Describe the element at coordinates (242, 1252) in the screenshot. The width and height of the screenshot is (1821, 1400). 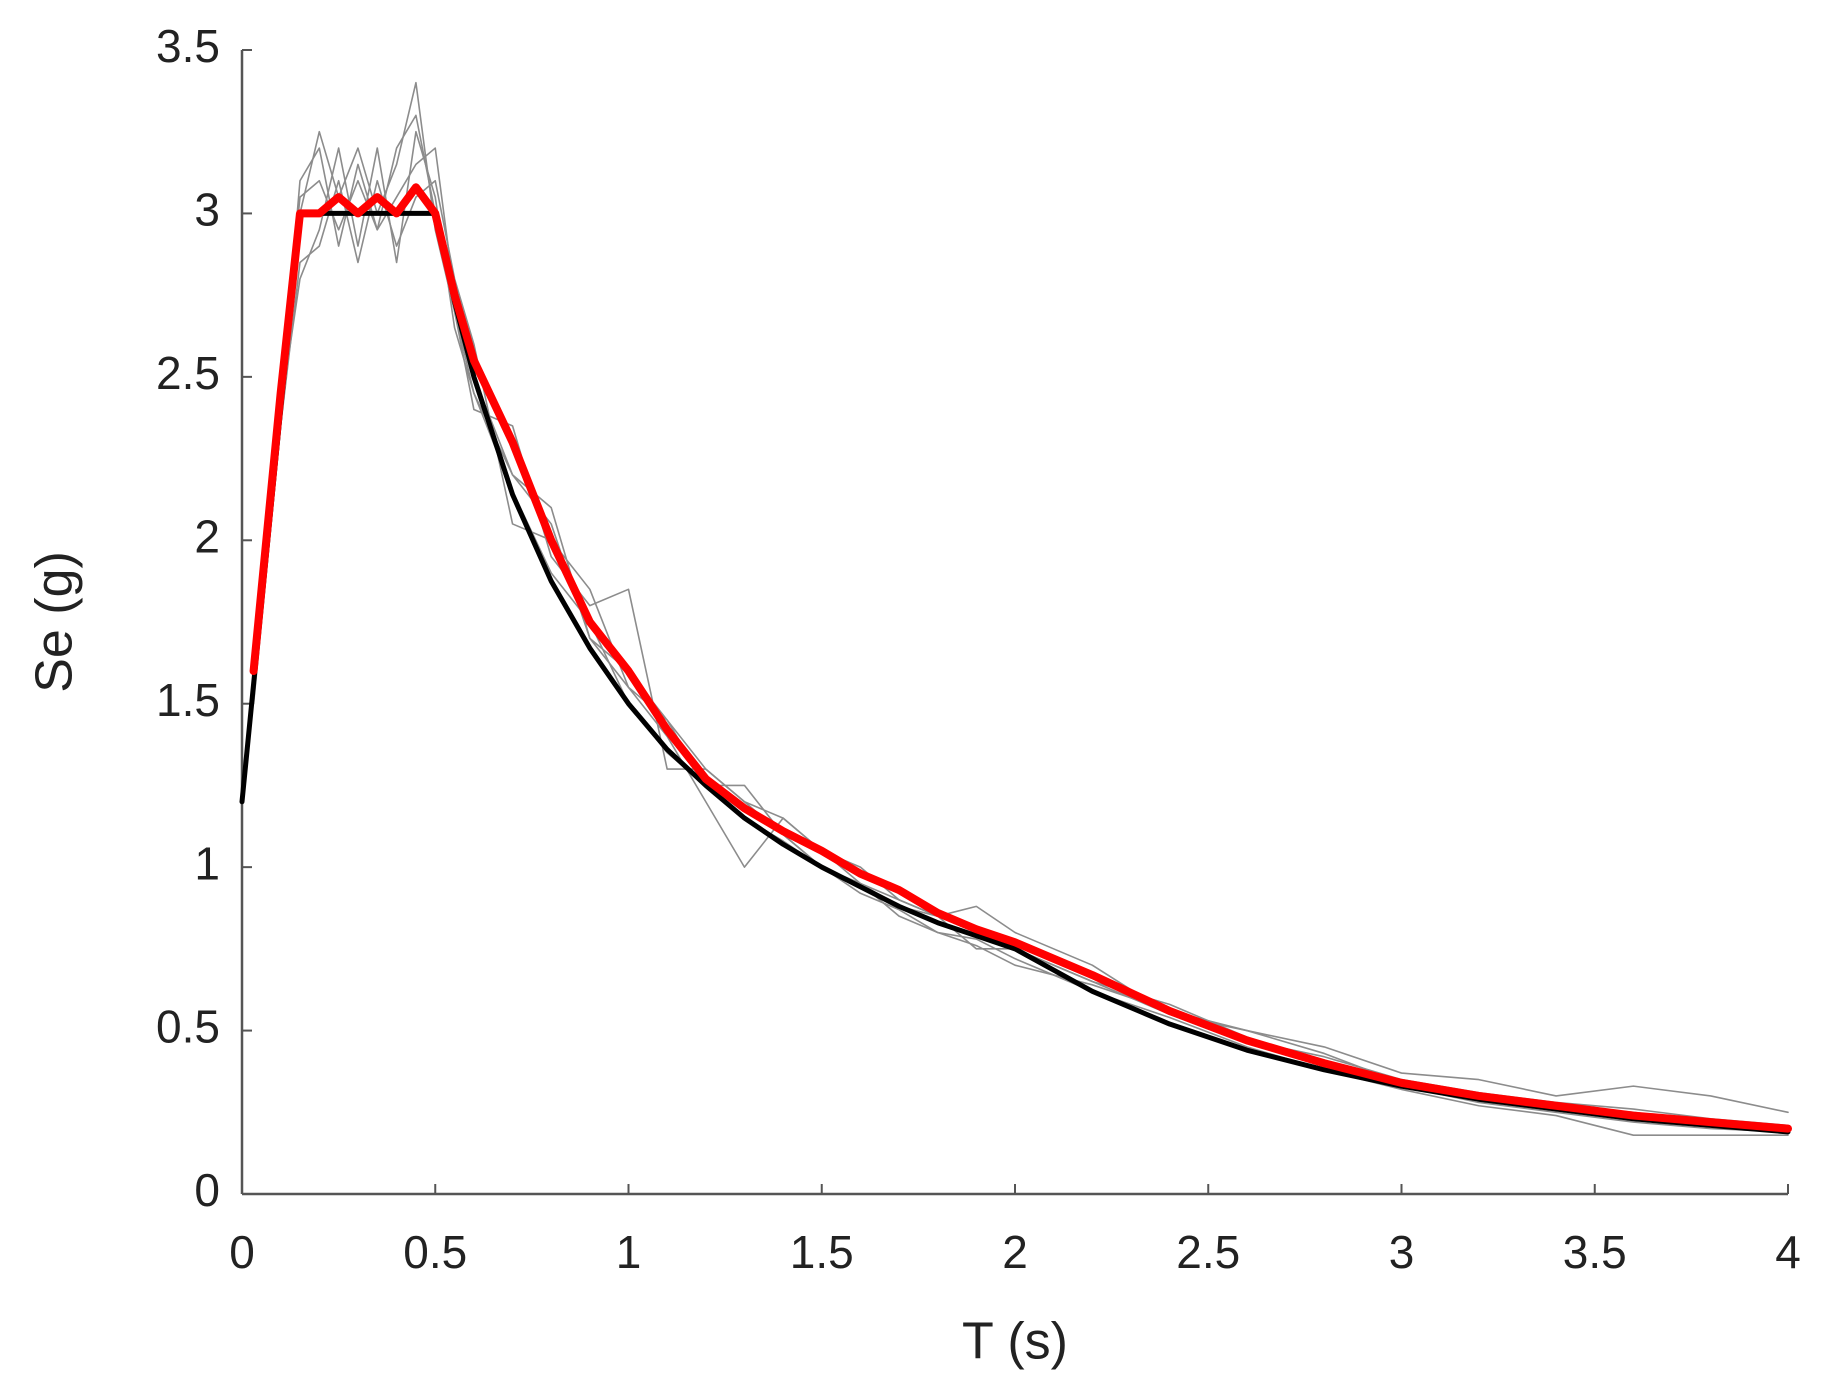
I see `x-tick-label: 0` at that location.